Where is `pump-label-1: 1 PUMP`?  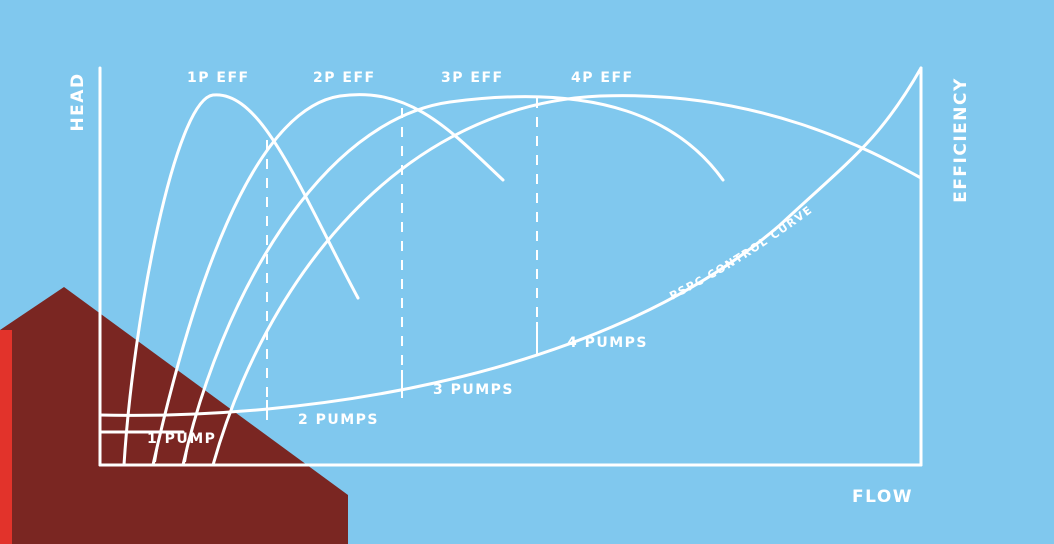 pump-label-1: 1 PUMP is located at coordinates (181, 439).